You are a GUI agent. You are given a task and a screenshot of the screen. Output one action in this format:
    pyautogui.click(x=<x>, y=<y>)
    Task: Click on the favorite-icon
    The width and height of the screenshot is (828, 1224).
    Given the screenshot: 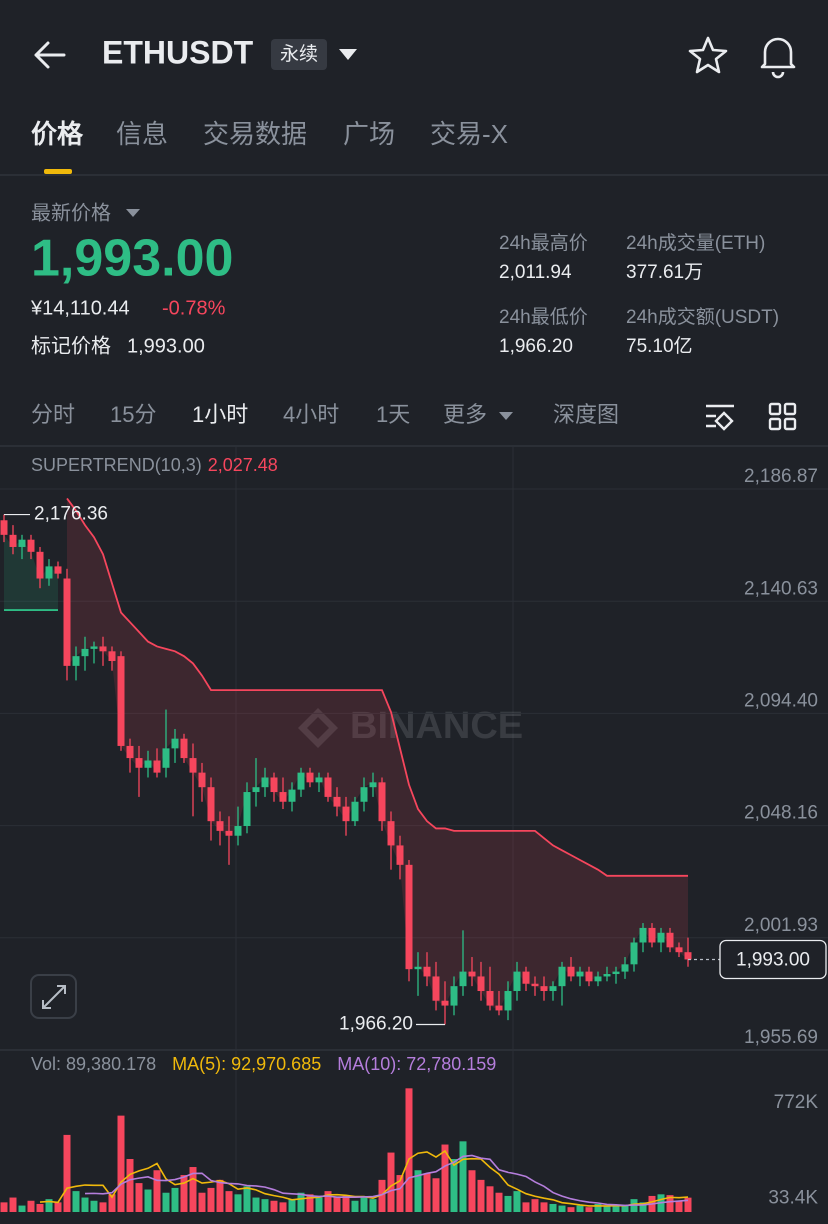 What is the action you would take?
    pyautogui.click(x=708, y=55)
    